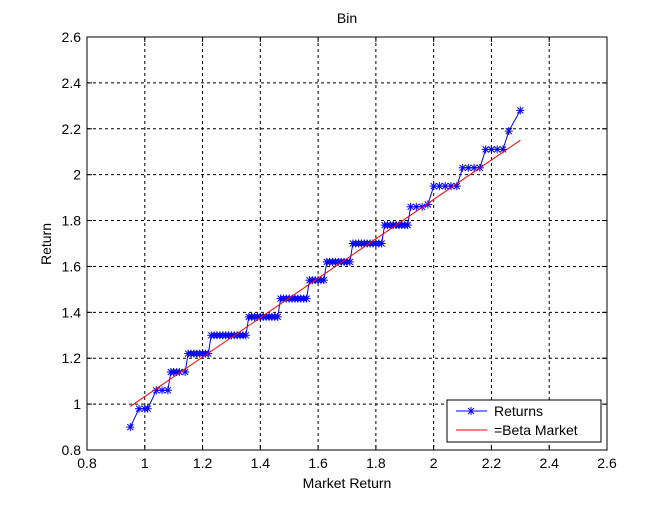 The width and height of the screenshot is (672, 509). Describe the element at coordinates (203, 463) in the screenshot. I see `x-tick-label: 1.2` at that location.